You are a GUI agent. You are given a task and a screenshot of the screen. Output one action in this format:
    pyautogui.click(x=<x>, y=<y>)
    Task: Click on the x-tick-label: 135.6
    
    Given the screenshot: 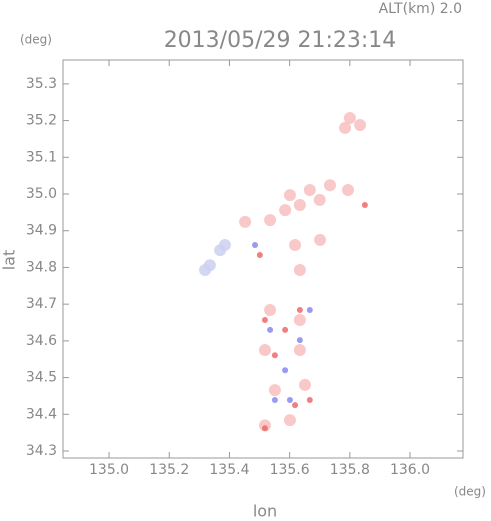 What is the action you would take?
    pyautogui.click(x=290, y=470)
    